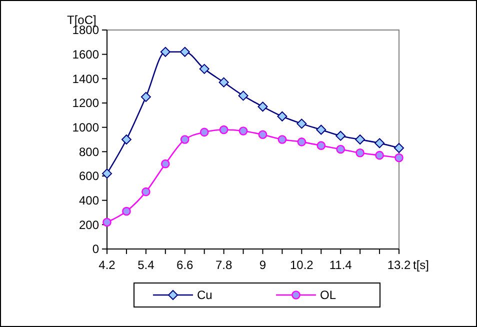  What do you see at coordinates (146, 265) in the screenshot?
I see `x-tick-label: 5.4` at bounding box center [146, 265].